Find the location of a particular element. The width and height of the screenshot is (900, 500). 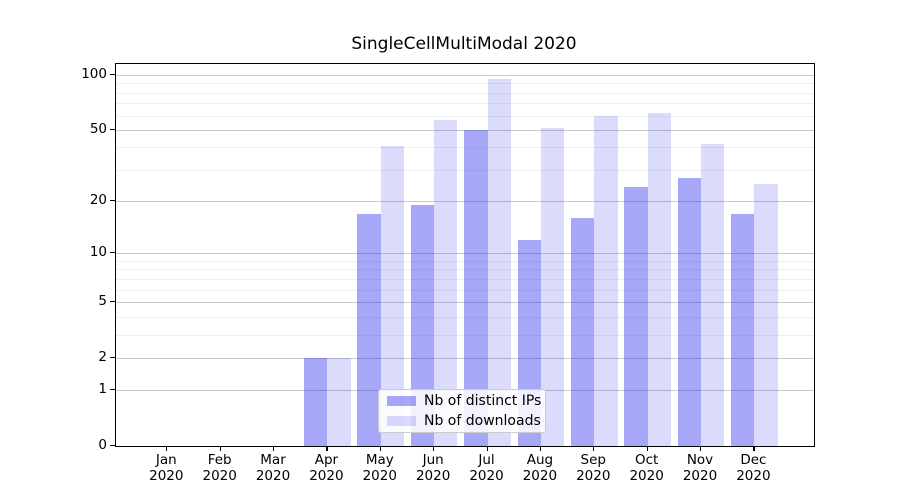

chart-title: SingleCellMultiModal 2020 is located at coordinates (464, 44).